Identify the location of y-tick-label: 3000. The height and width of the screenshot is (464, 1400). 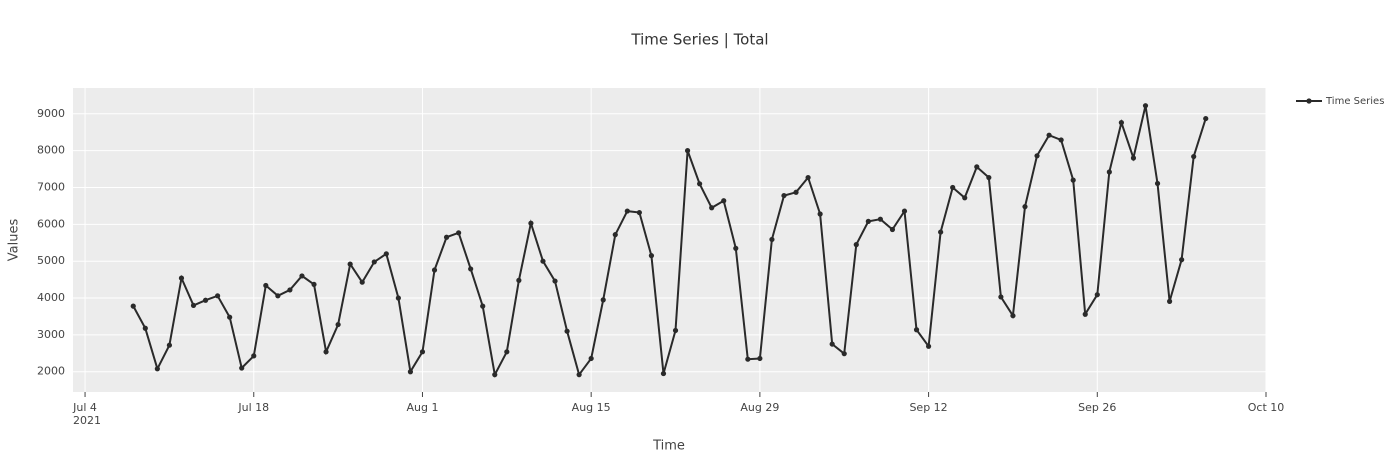
(51, 334).